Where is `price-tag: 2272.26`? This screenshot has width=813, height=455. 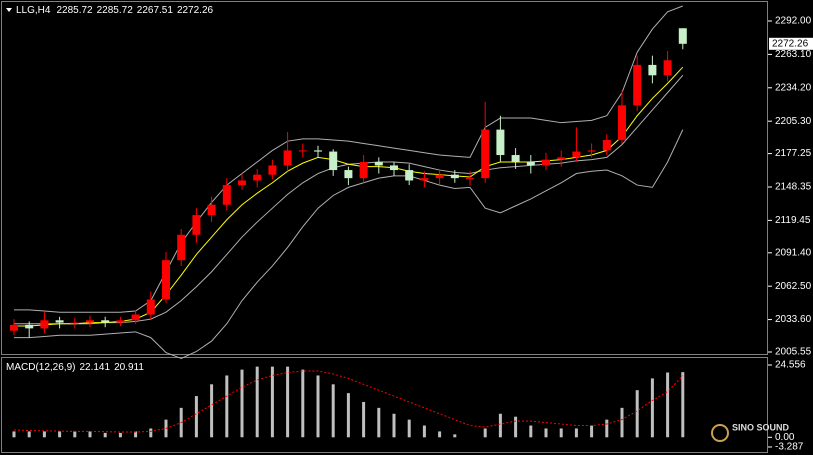 price-tag: 2272.26 is located at coordinates (790, 43).